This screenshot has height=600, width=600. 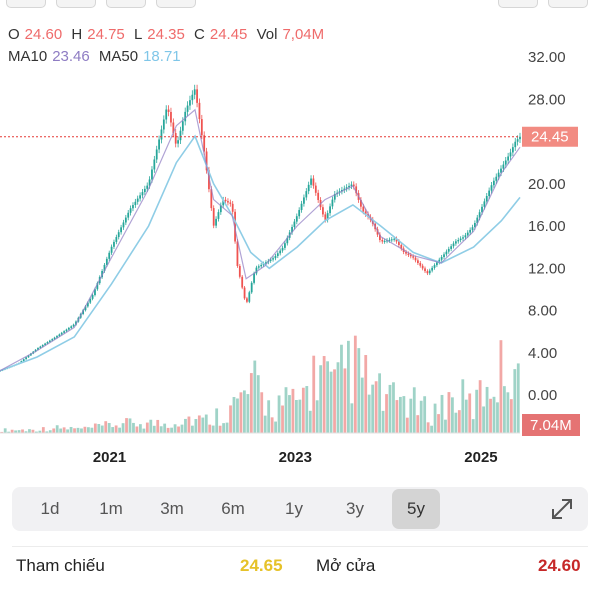 I want to click on tab-6m: 6m, so click(x=233, y=508).